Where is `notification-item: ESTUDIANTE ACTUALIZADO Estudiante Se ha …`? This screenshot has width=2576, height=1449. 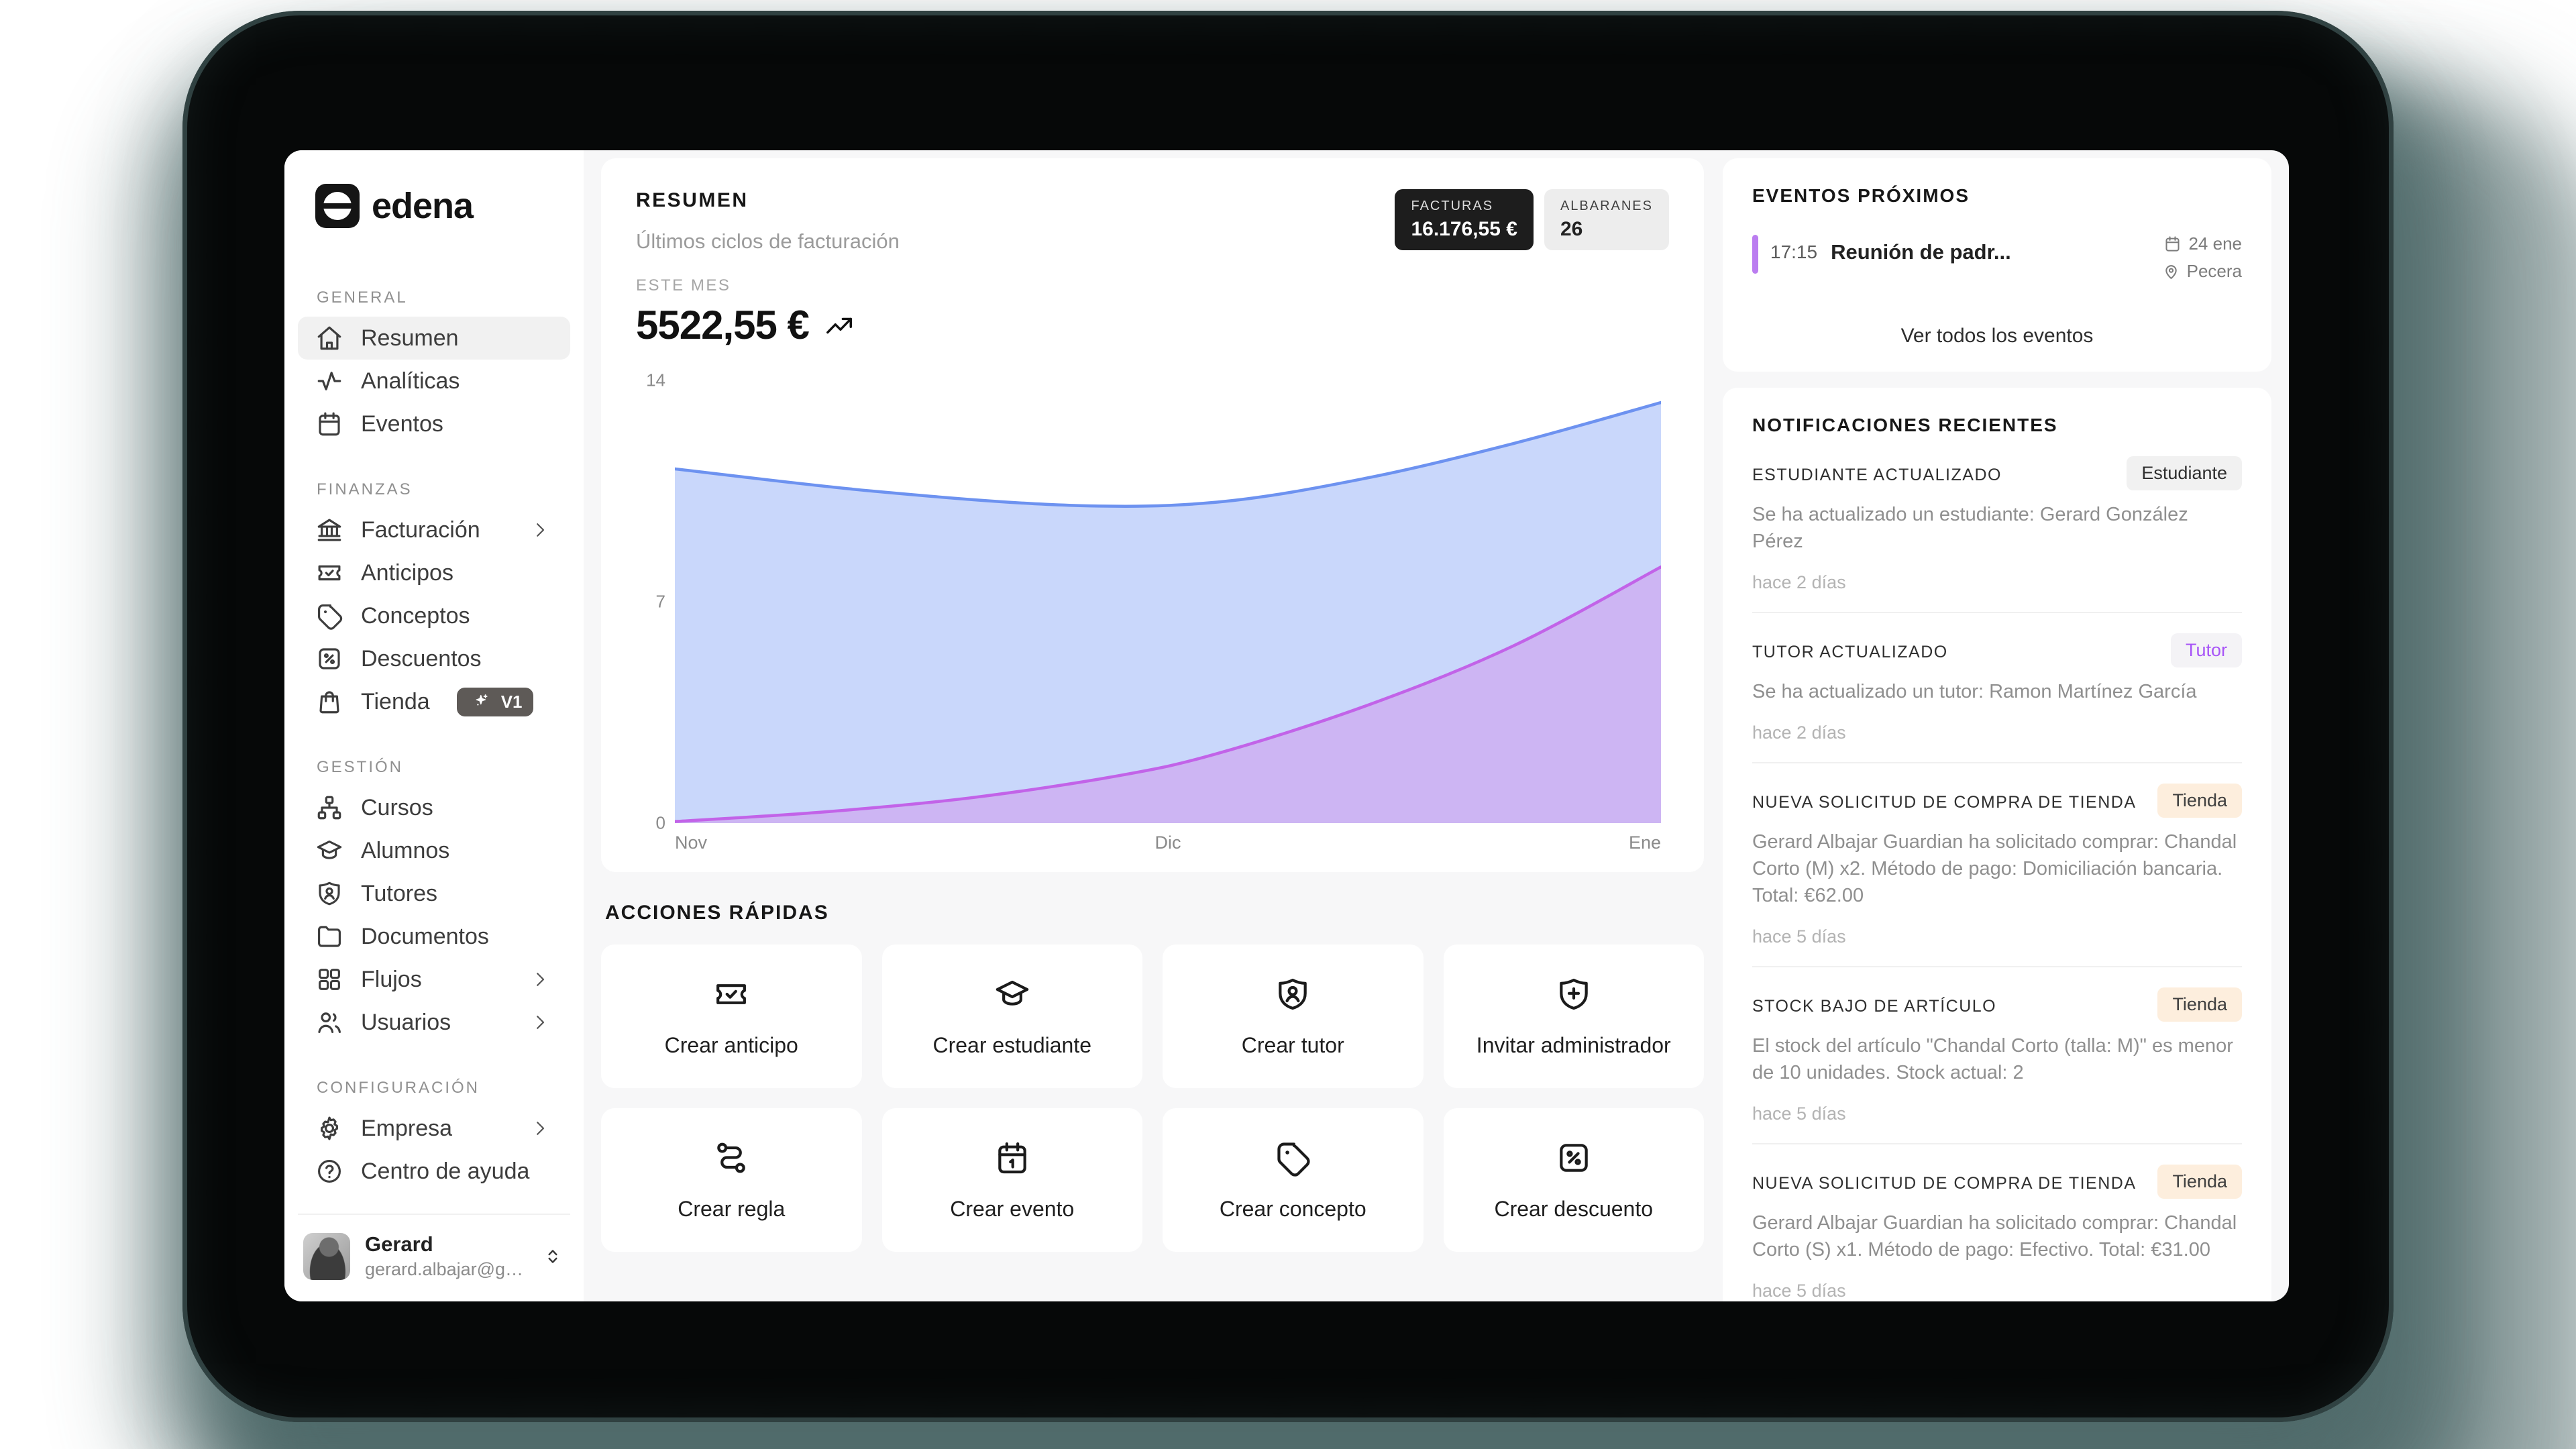 notification-item: ESTUDIANTE ACTUALIZADO Estudiante Se ha … is located at coordinates (1997, 525).